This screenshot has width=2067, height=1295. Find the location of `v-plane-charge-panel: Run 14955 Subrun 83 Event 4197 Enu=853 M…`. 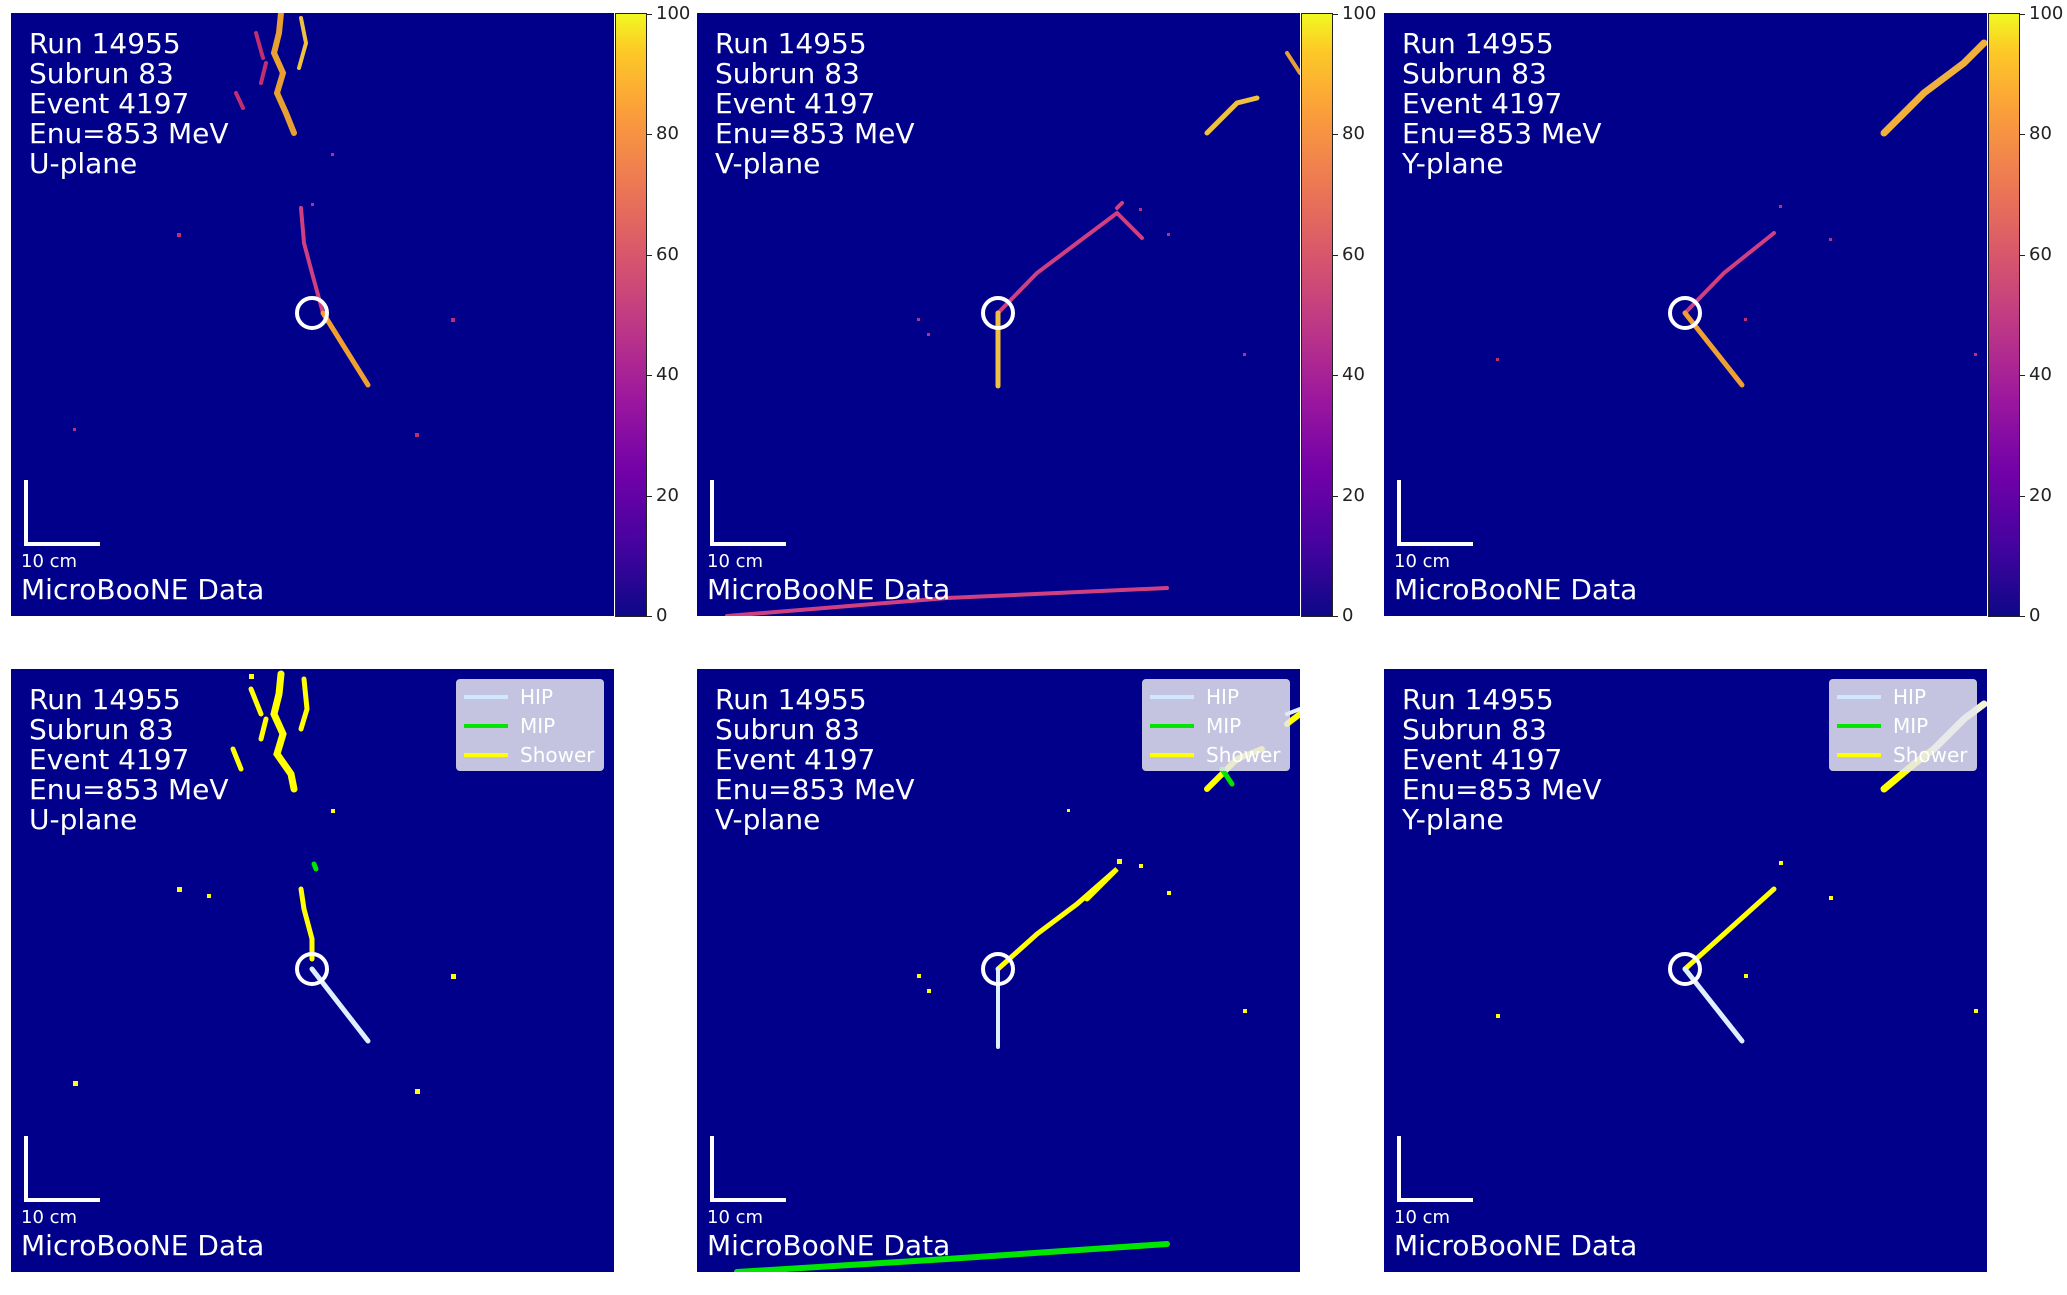

v-plane-charge-panel: Run 14955 Subrun 83 Event 4197 Enu=853 M… is located at coordinates (998, 314).